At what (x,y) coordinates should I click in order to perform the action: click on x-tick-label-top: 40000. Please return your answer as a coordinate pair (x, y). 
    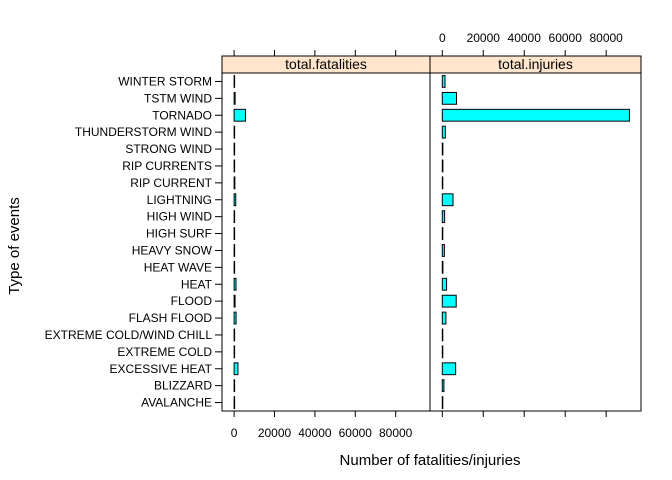
    Looking at the image, I should click on (525, 38).